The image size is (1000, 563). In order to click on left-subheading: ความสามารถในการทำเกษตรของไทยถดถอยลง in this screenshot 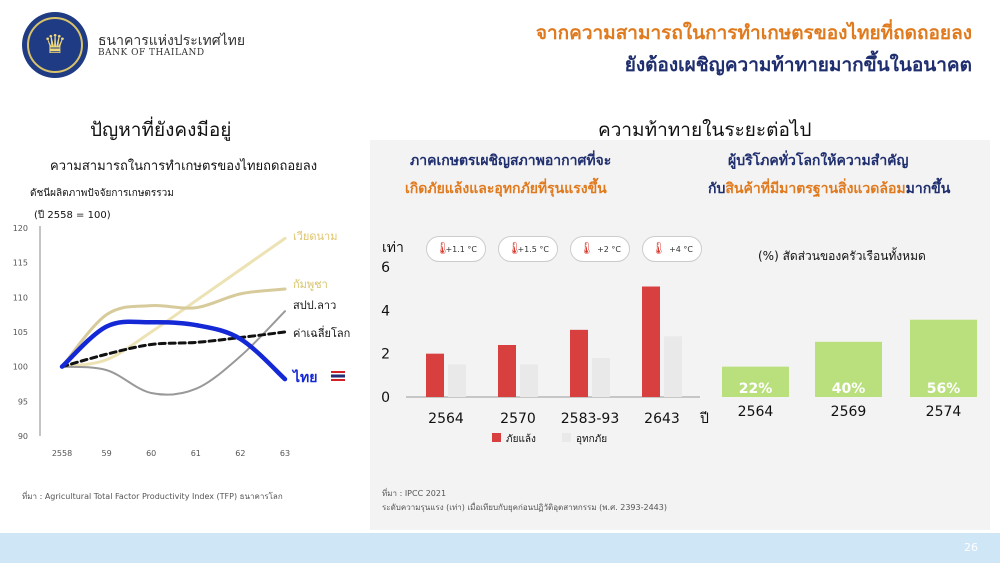, I will do `click(184, 166)`.